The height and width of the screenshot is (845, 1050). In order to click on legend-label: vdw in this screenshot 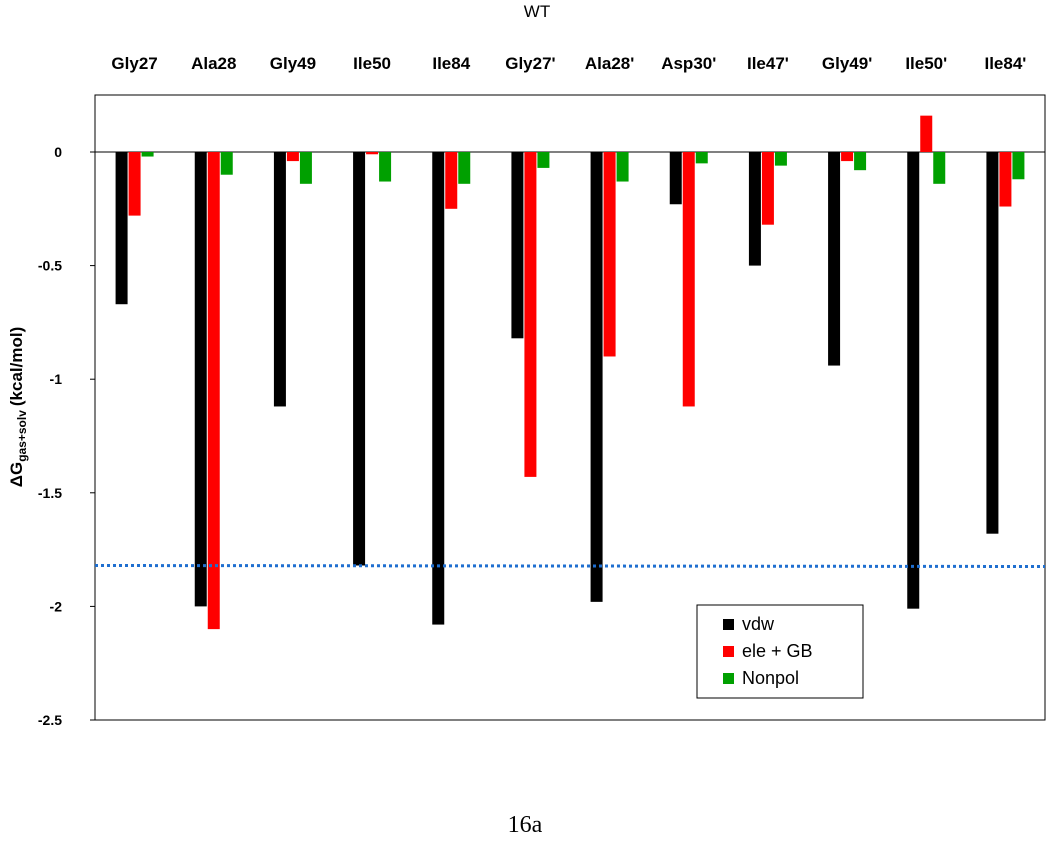, I will do `click(758, 624)`.